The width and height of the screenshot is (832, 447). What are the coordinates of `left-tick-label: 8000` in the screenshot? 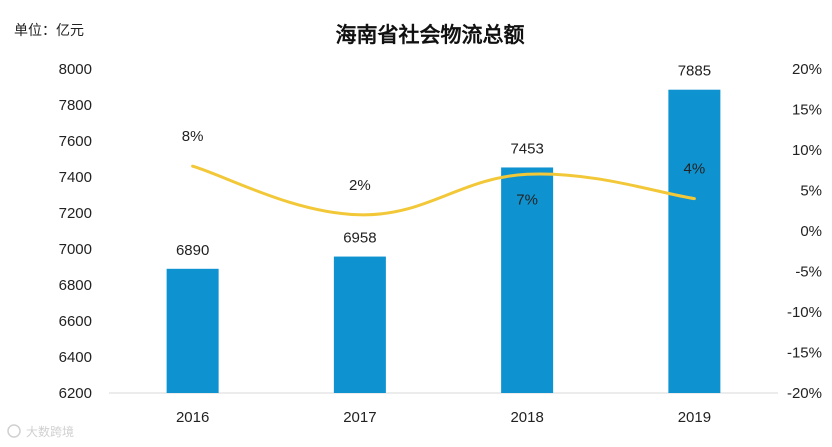 It's located at (75, 69).